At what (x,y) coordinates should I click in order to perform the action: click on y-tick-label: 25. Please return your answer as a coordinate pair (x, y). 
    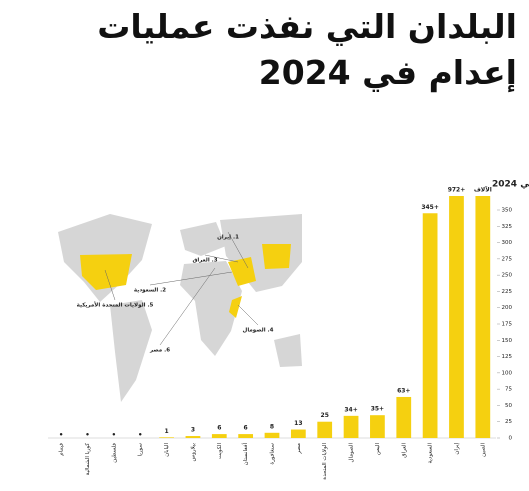
    Looking at the image, I should click on (508, 422).